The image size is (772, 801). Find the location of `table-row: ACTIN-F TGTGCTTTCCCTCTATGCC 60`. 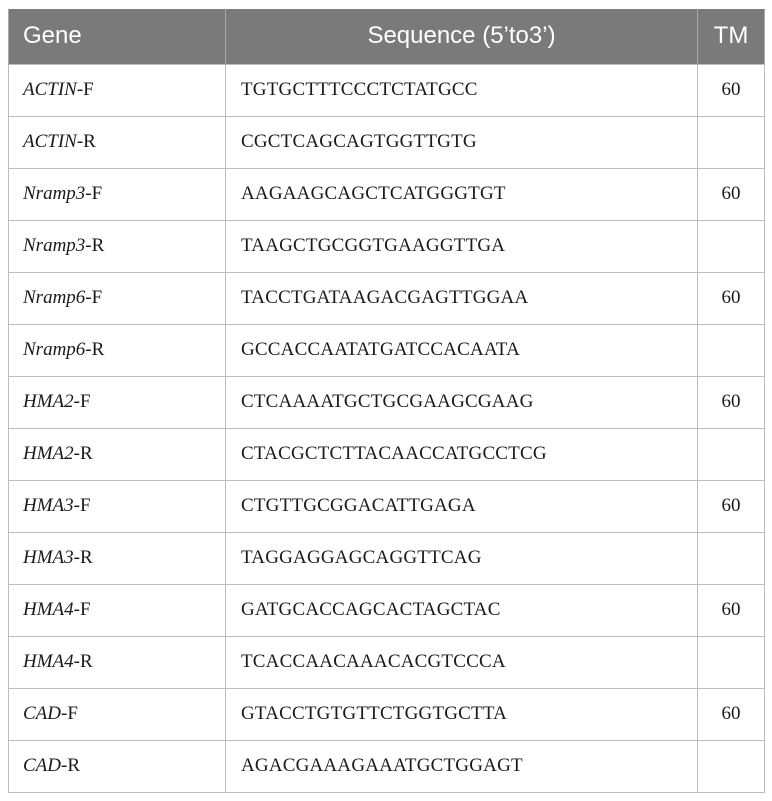

table-row: ACTIN-F TGTGCTTTCCCTCTATGCC 60 is located at coordinates (386, 90).